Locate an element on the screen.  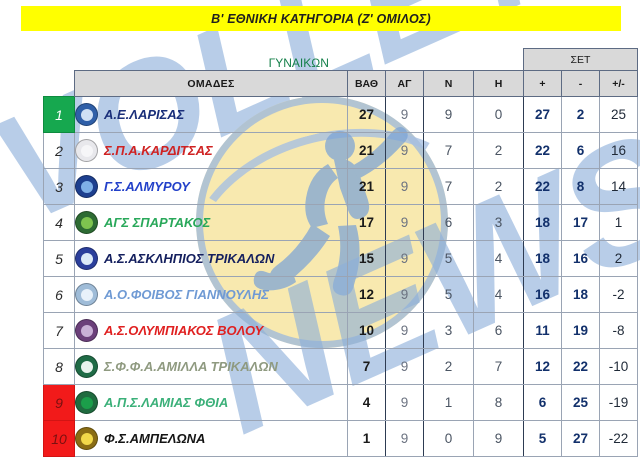
team-cell: Α.Π.Σ.ΛΑΜΙΑΣ ΦΘΙΑ is located at coordinates (211, 402).